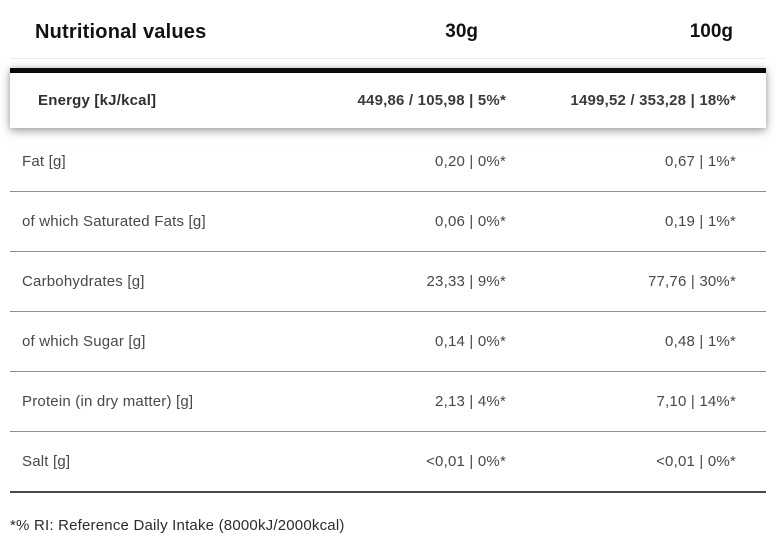  What do you see at coordinates (711, 31) in the screenshot?
I see `column-header-100g: 100g` at bounding box center [711, 31].